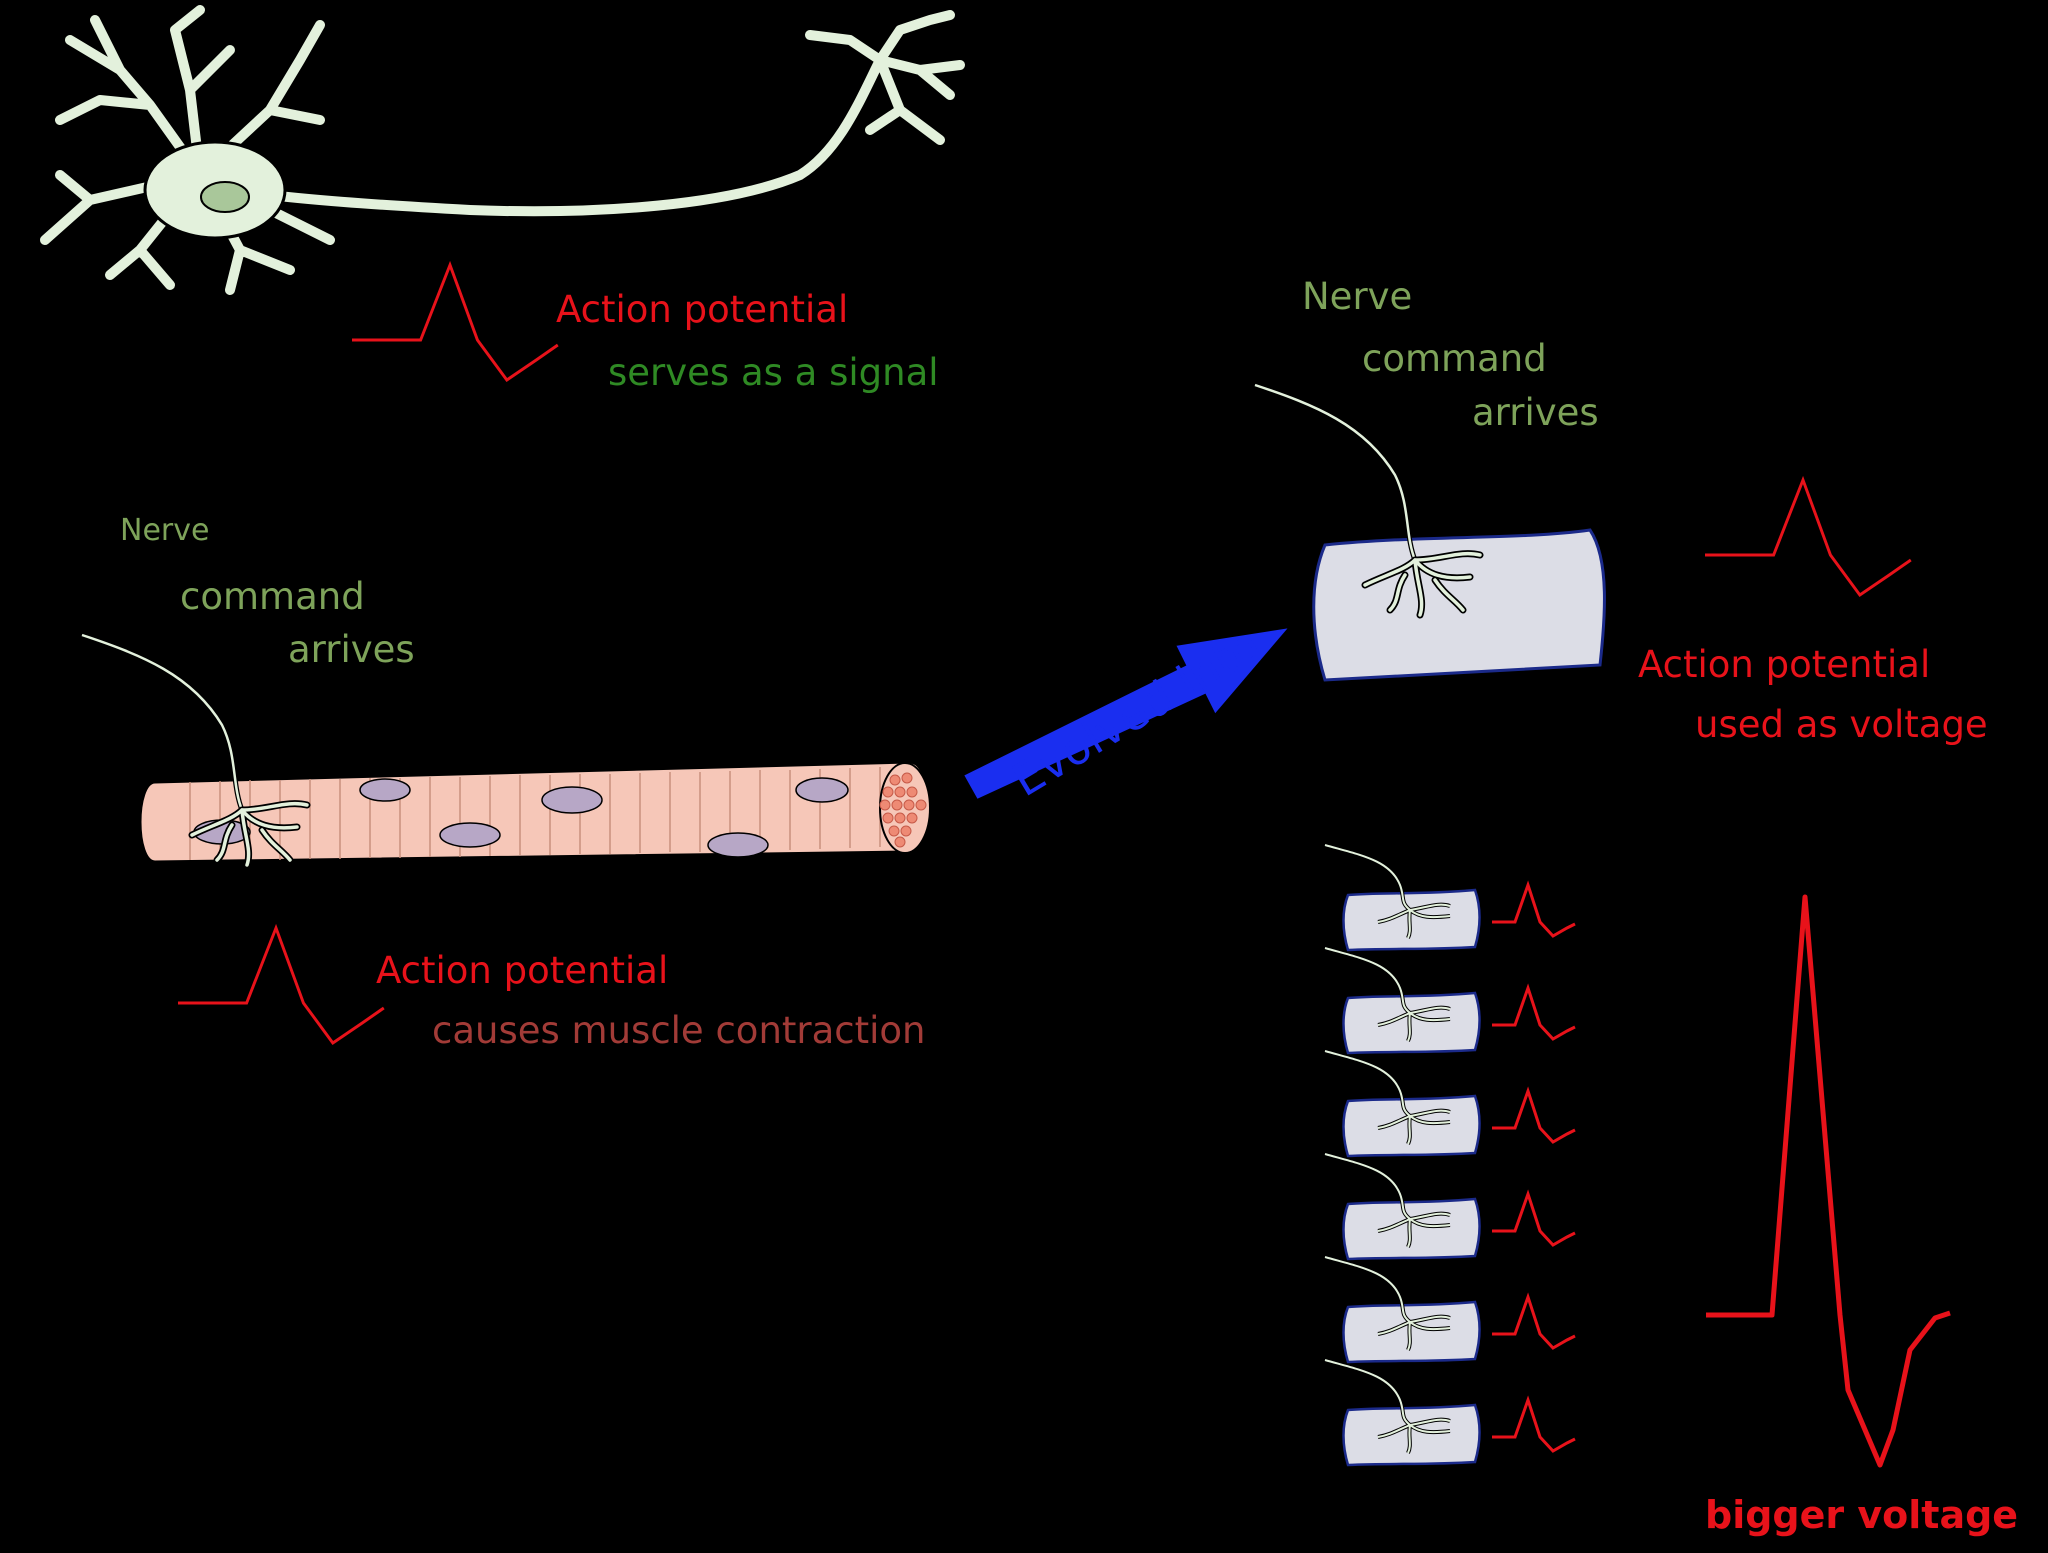 This screenshot has width=2048, height=1553. I want to click on electrocyte-arrives-label: arrives, so click(1535, 412).